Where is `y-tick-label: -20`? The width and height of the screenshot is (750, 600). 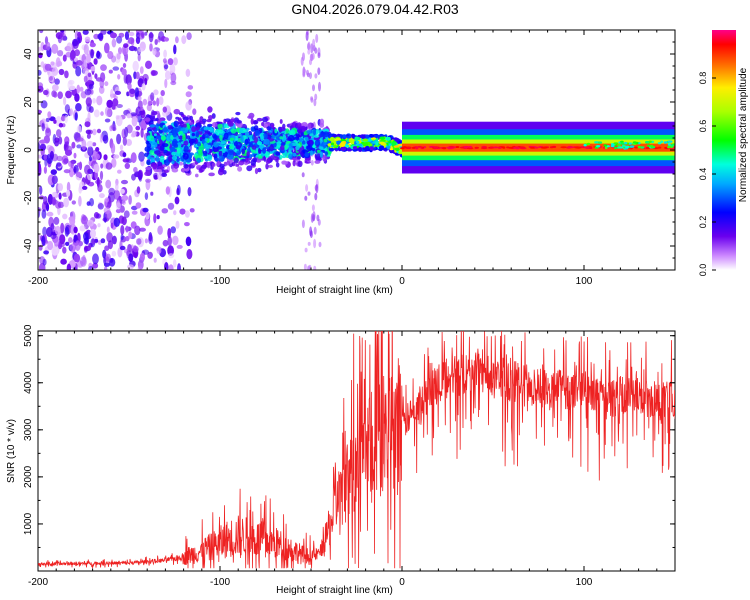 y-tick-label: -20 is located at coordinates (28, 197).